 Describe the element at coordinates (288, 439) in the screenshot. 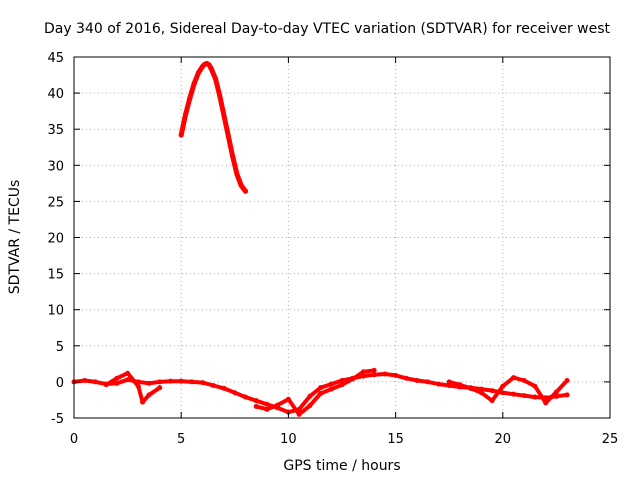

I see `x-tick-label: 10` at that location.